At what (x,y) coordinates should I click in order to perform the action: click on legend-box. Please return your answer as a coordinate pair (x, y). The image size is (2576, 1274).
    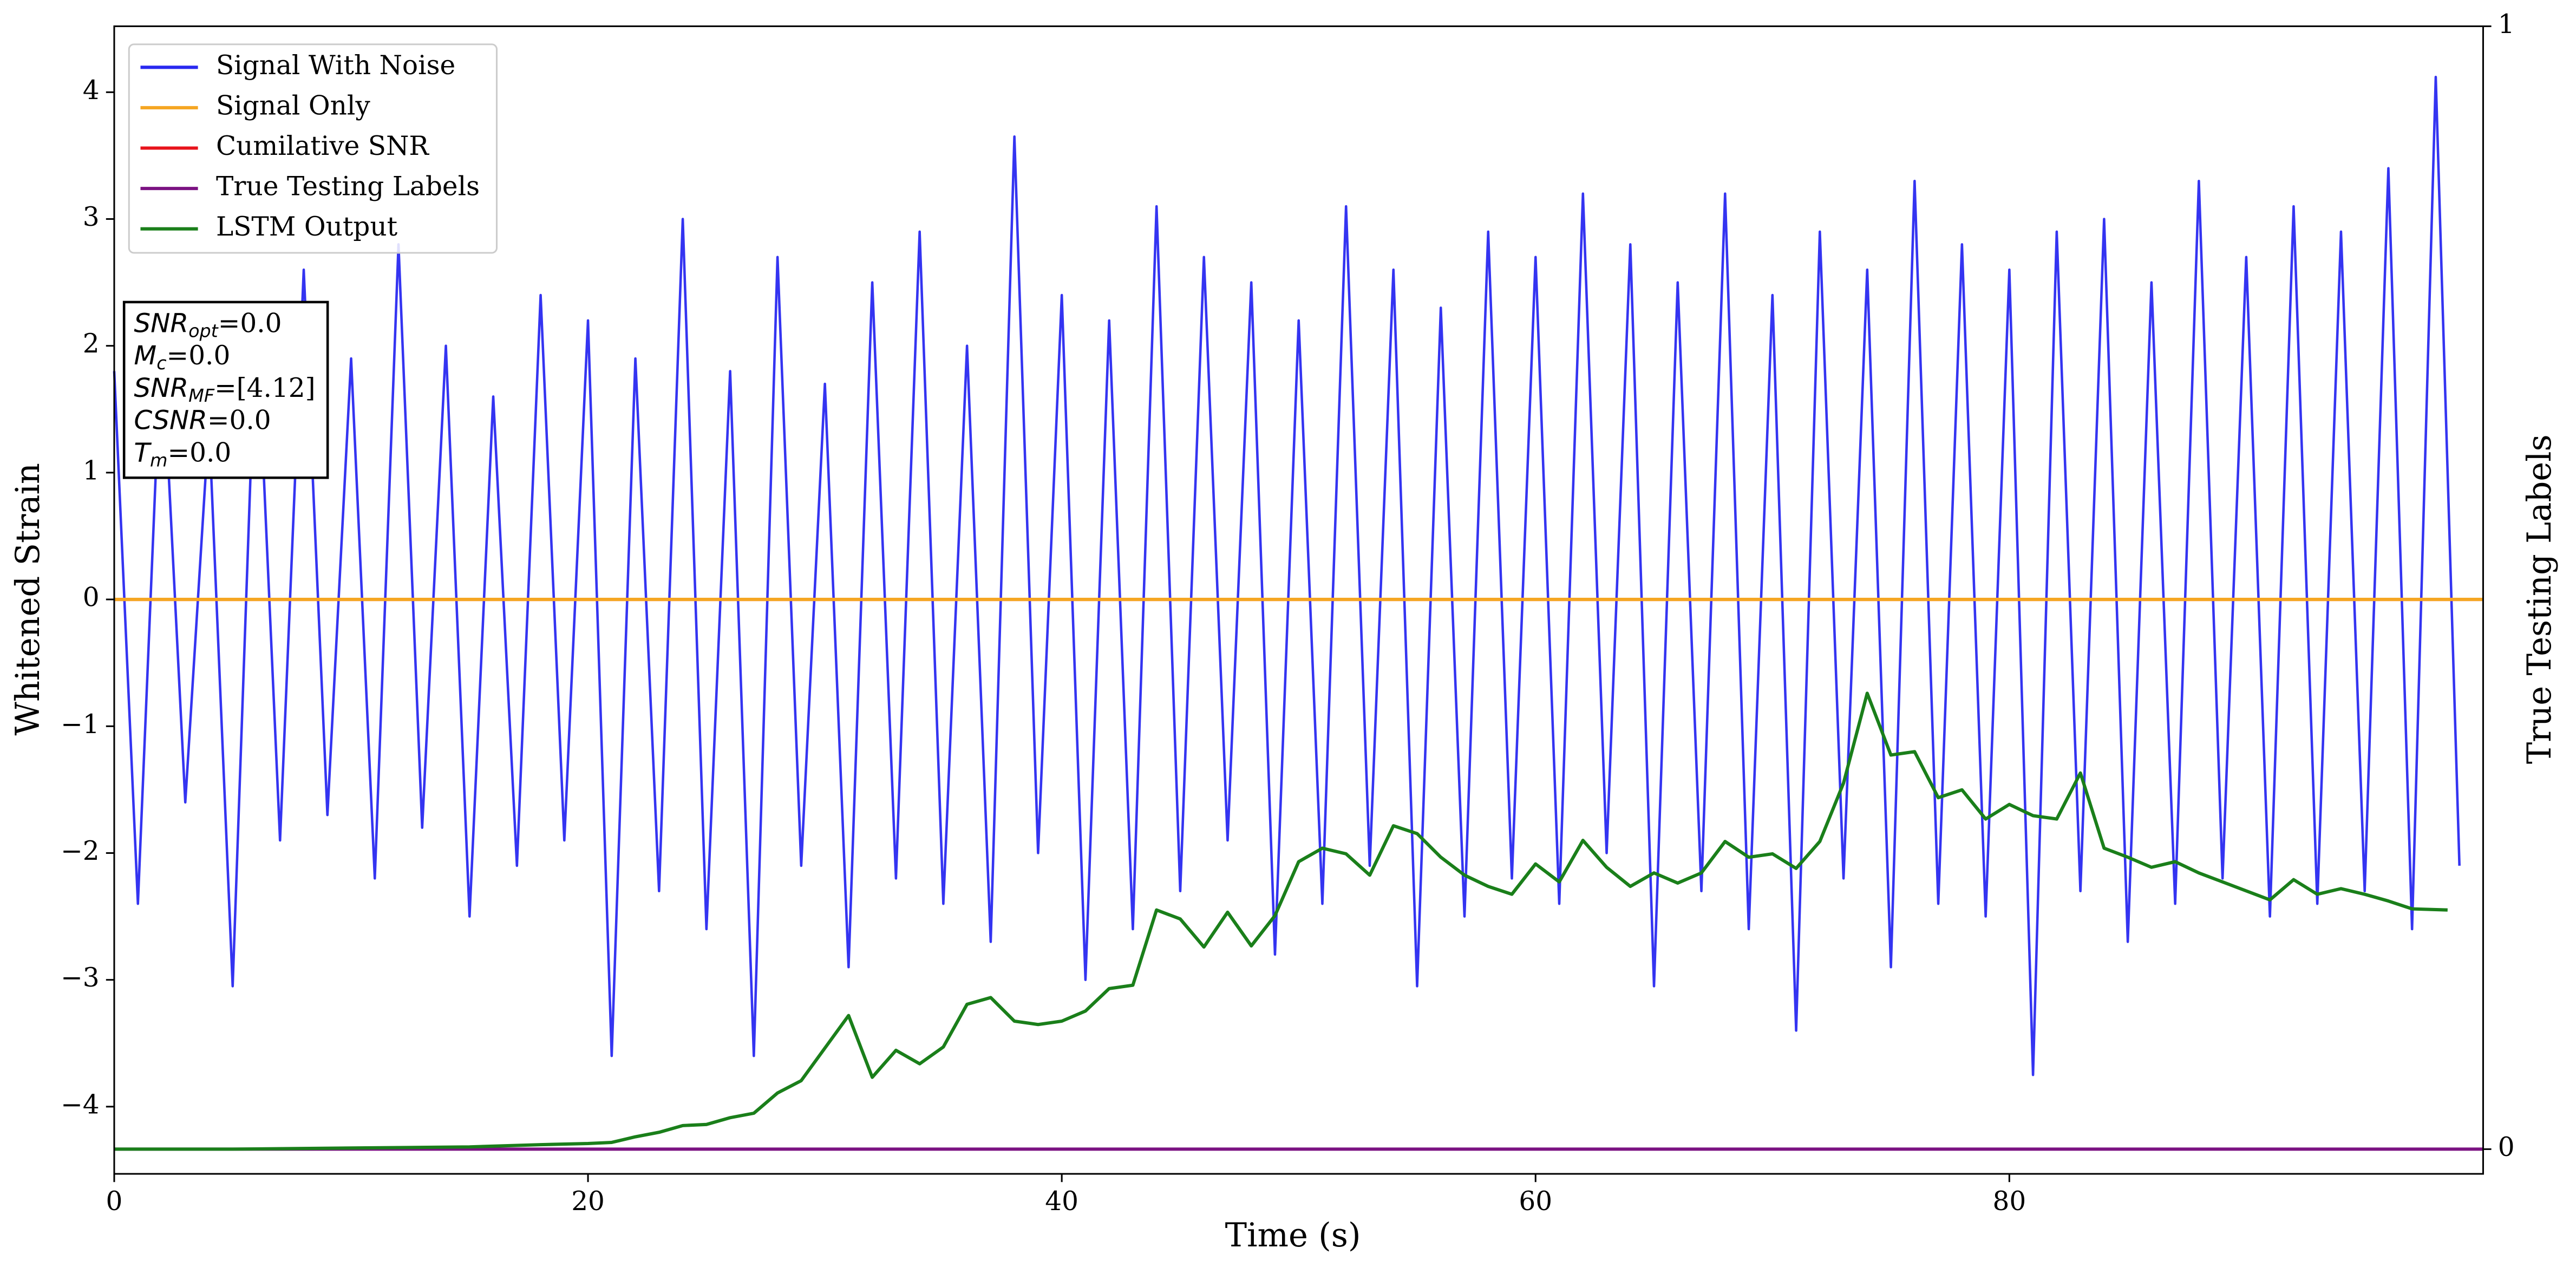
    Looking at the image, I should click on (313, 148).